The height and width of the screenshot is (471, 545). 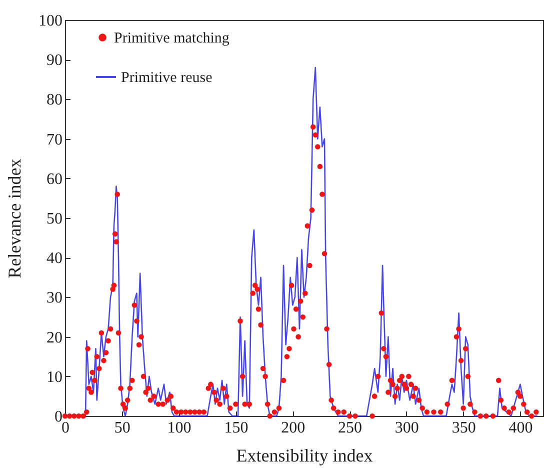 What do you see at coordinates (54, 139) in the screenshot?
I see `y-tick-label: 70` at bounding box center [54, 139].